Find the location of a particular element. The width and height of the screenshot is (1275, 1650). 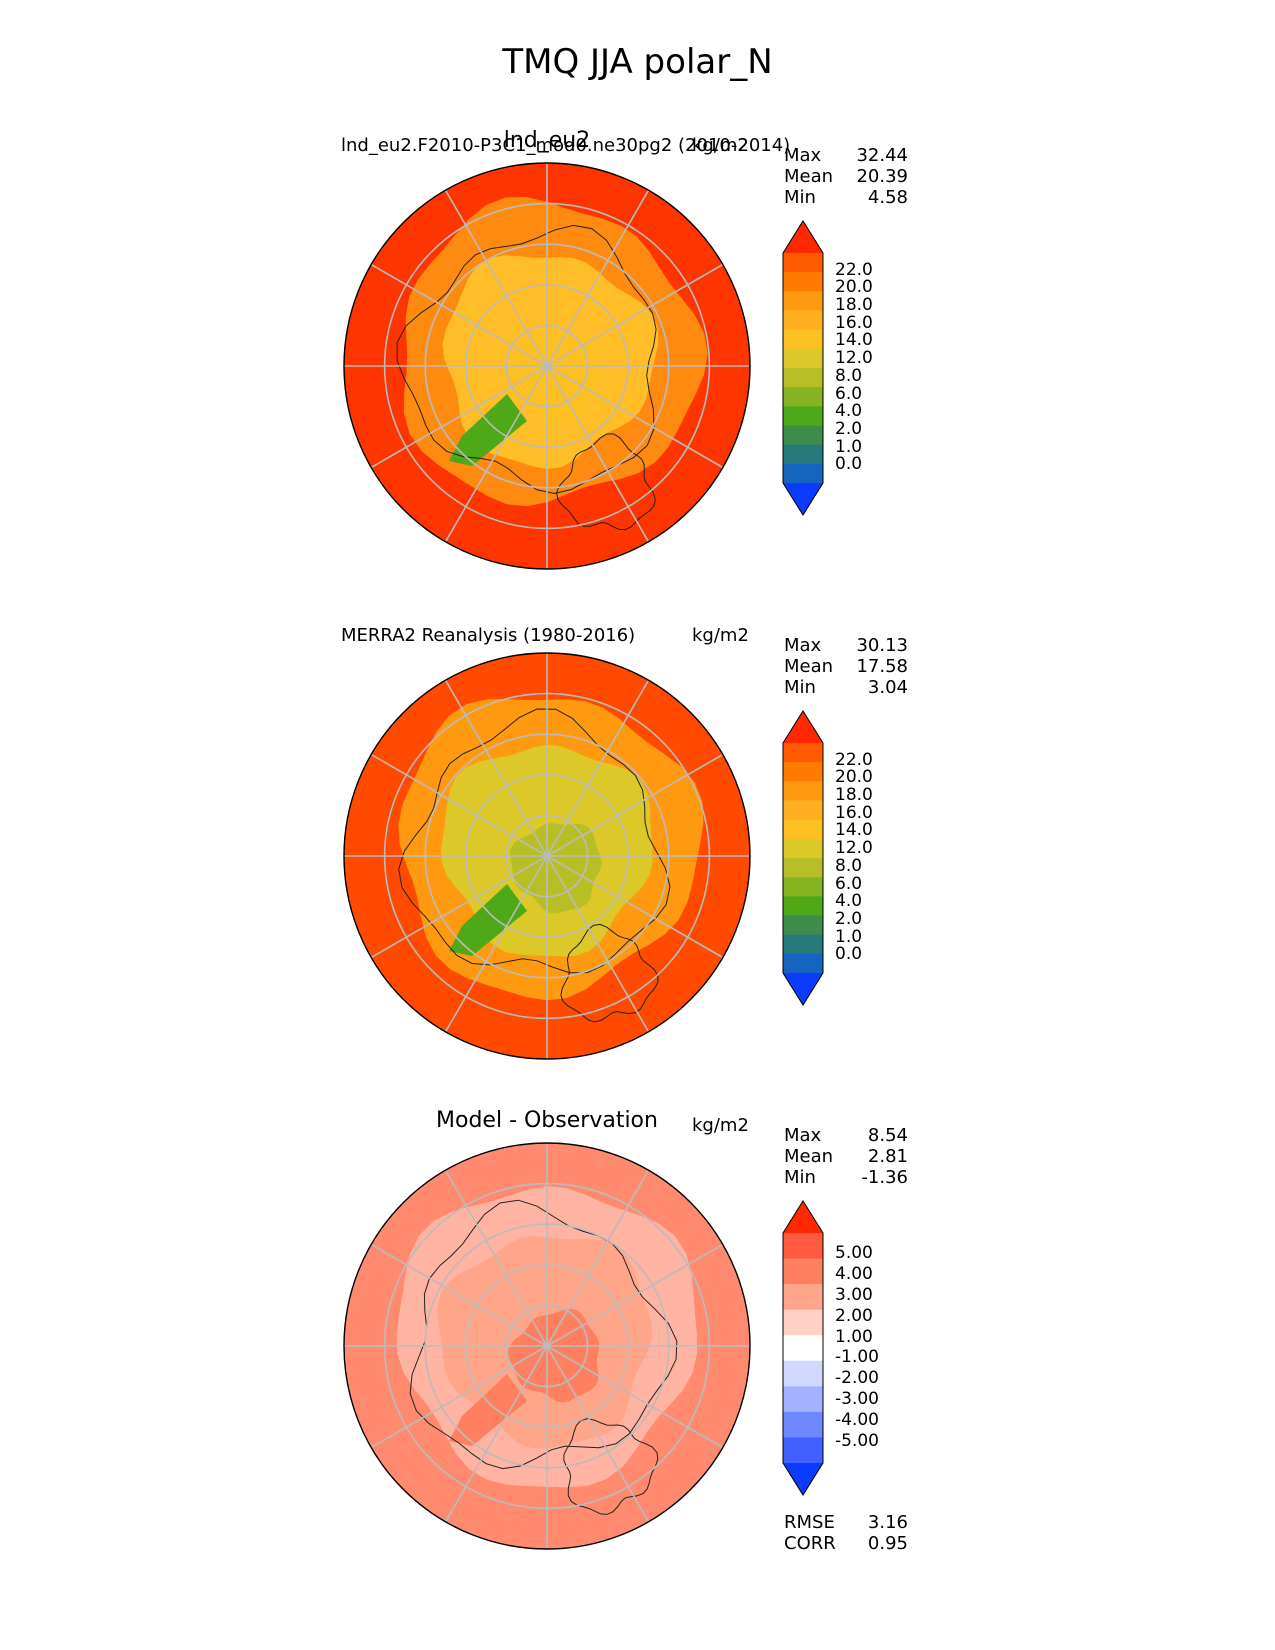

colorbar-tick-label: 3.00 is located at coordinates (854, 1294).